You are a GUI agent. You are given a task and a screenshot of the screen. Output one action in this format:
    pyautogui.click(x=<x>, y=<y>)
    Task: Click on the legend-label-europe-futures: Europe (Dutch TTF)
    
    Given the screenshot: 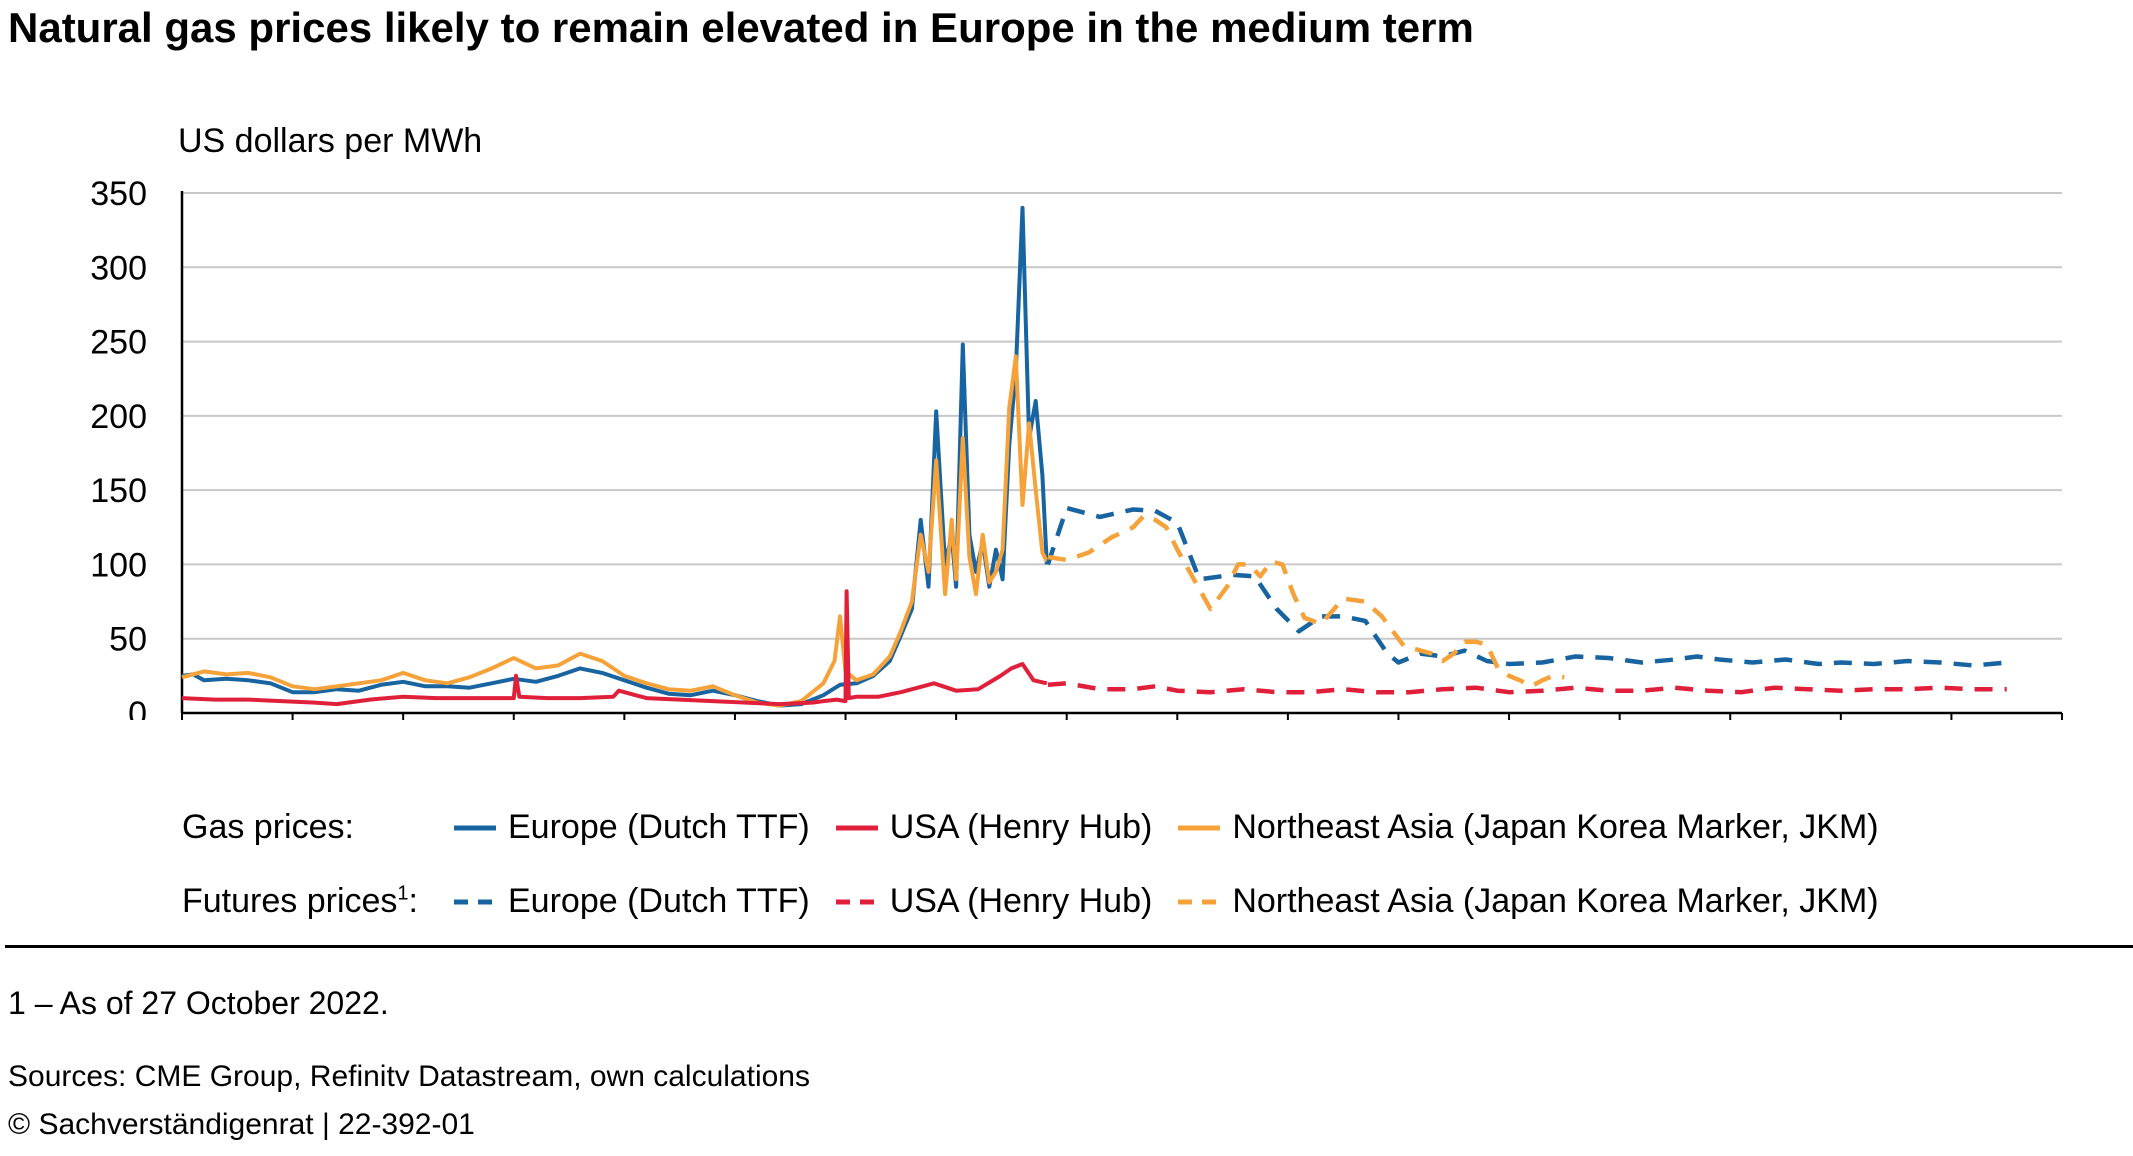 What is the action you would take?
    pyautogui.click(x=659, y=901)
    